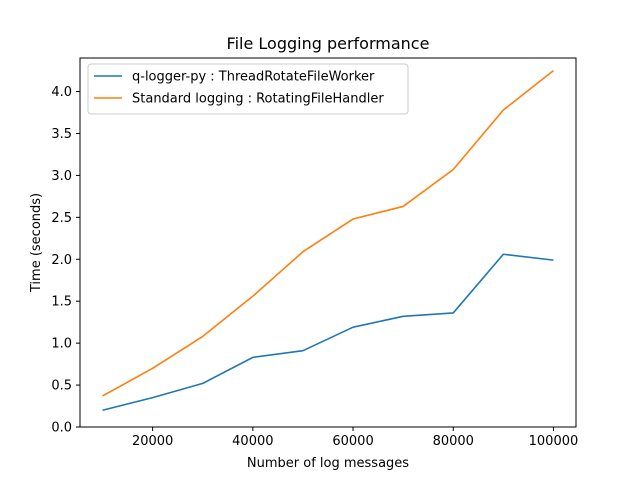 The height and width of the screenshot is (480, 640). I want to click on y-tick-label: 2.0, so click(61, 260).